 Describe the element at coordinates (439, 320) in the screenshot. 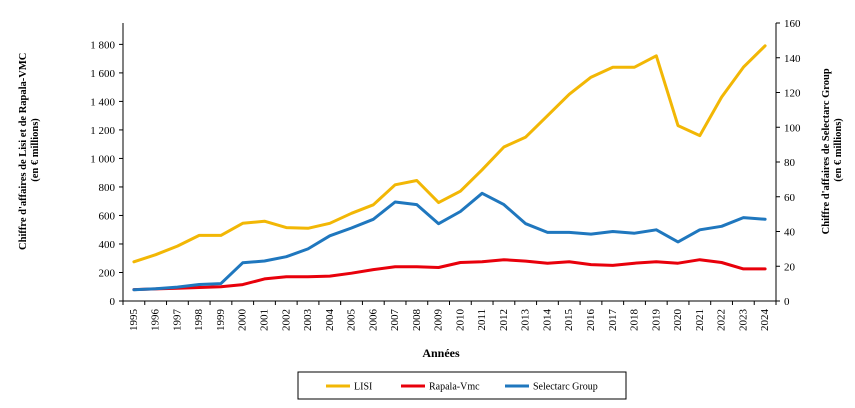

I see `x-tick-label: 2009` at that location.